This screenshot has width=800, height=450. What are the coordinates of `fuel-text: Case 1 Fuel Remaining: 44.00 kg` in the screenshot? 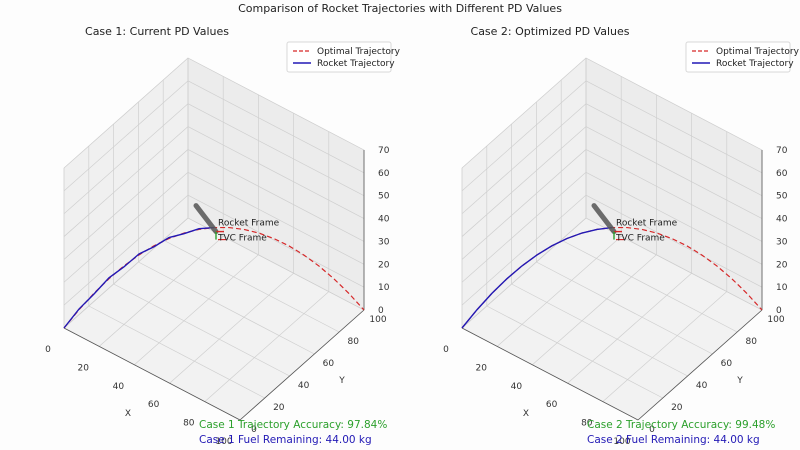 It's located at (285, 440).